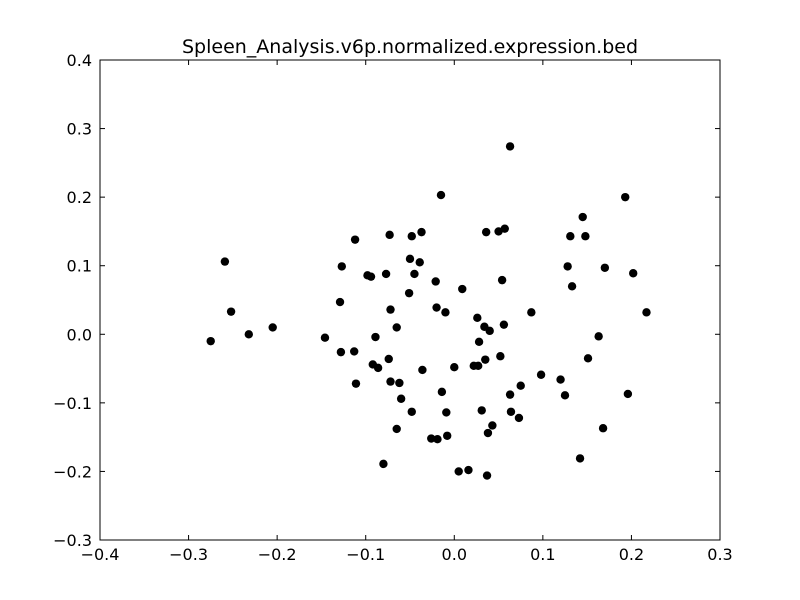  Describe the element at coordinates (631, 554) in the screenshot. I see `x-tick-label: 0.2` at that location.